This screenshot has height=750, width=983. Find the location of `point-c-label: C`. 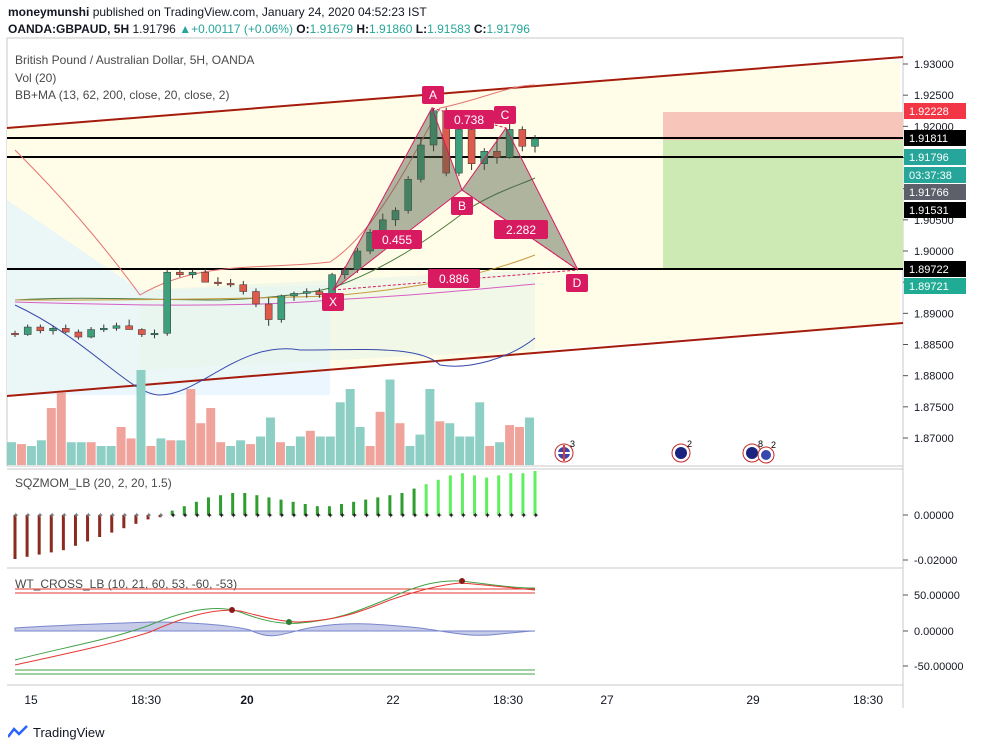

point-c-label: C is located at coordinates (505, 115).